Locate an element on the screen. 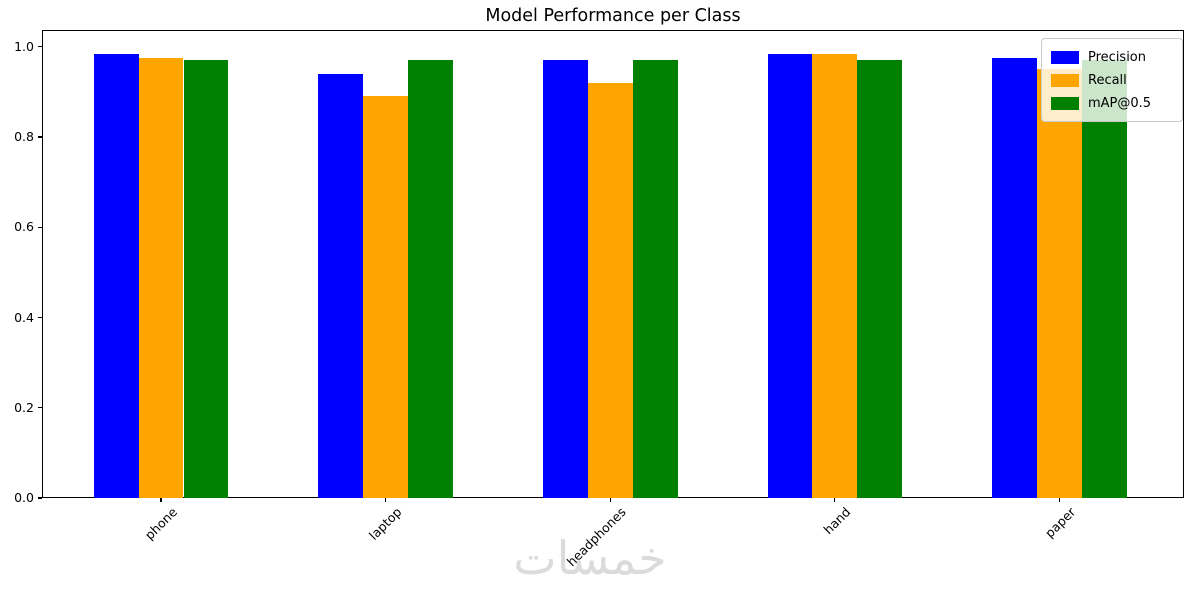 The image size is (1189, 590). legend-entry-map05: mAP@0.5 is located at coordinates (1112, 103).